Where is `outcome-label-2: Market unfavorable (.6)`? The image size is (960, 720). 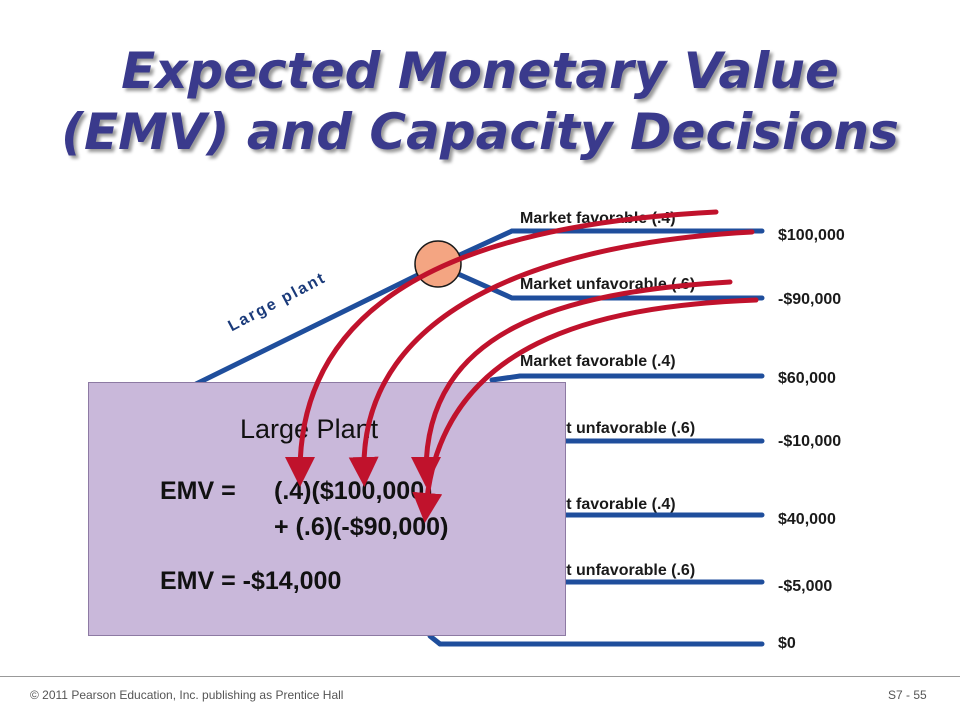 outcome-label-2: Market unfavorable (.6) is located at coordinates (608, 284).